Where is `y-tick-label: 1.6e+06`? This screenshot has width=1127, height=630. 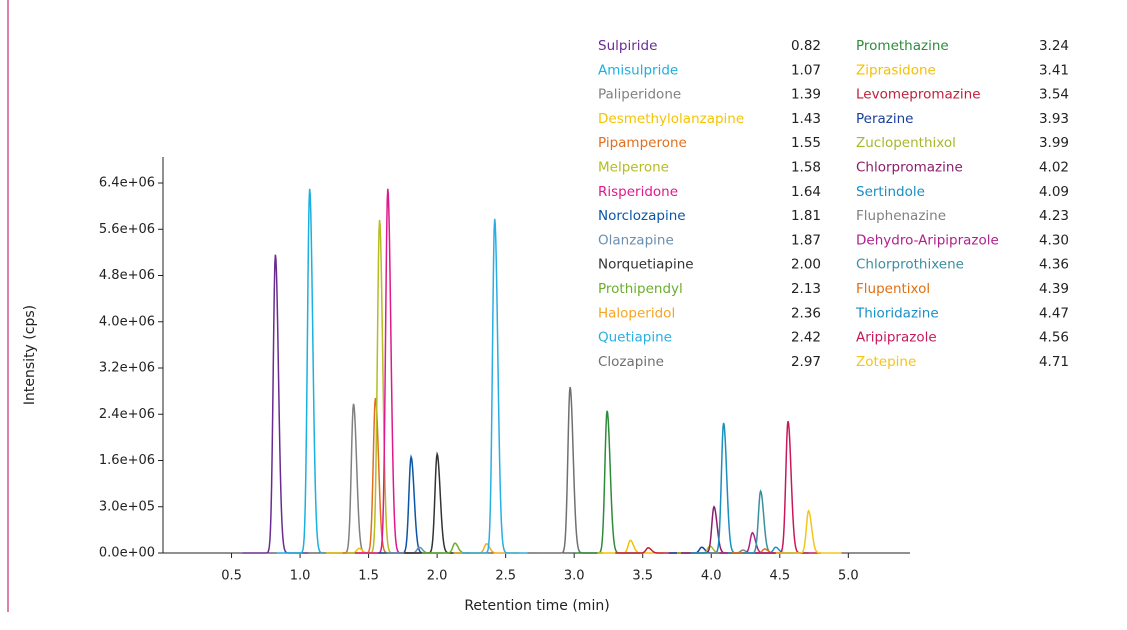
y-tick-label: 1.6e+06 is located at coordinates (127, 460).